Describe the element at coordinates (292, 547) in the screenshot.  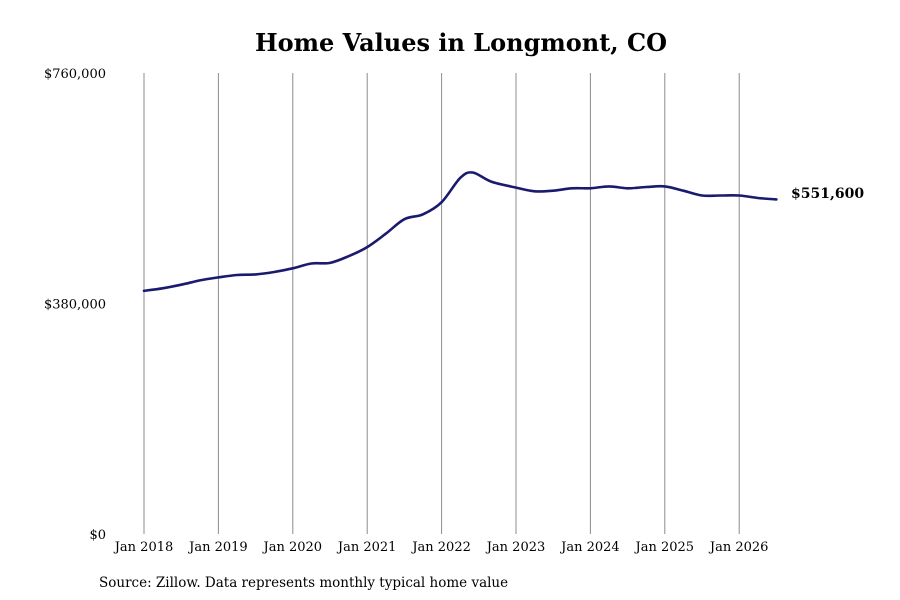
I see `x-tick-label: Jan 2020` at that location.